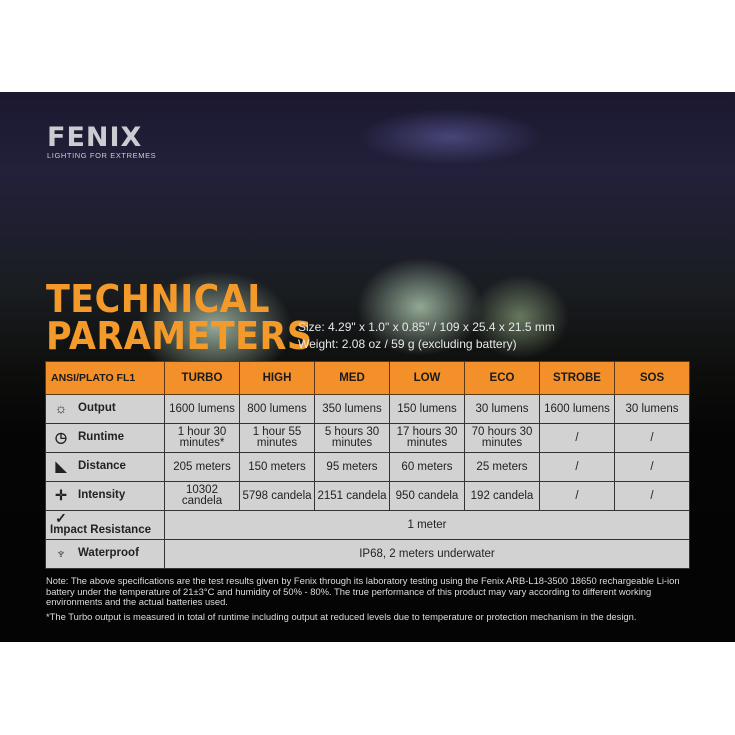  Describe the element at coordinates (427, 409) in the screenshot. I see `table-cell: 150 lumens` at that location.